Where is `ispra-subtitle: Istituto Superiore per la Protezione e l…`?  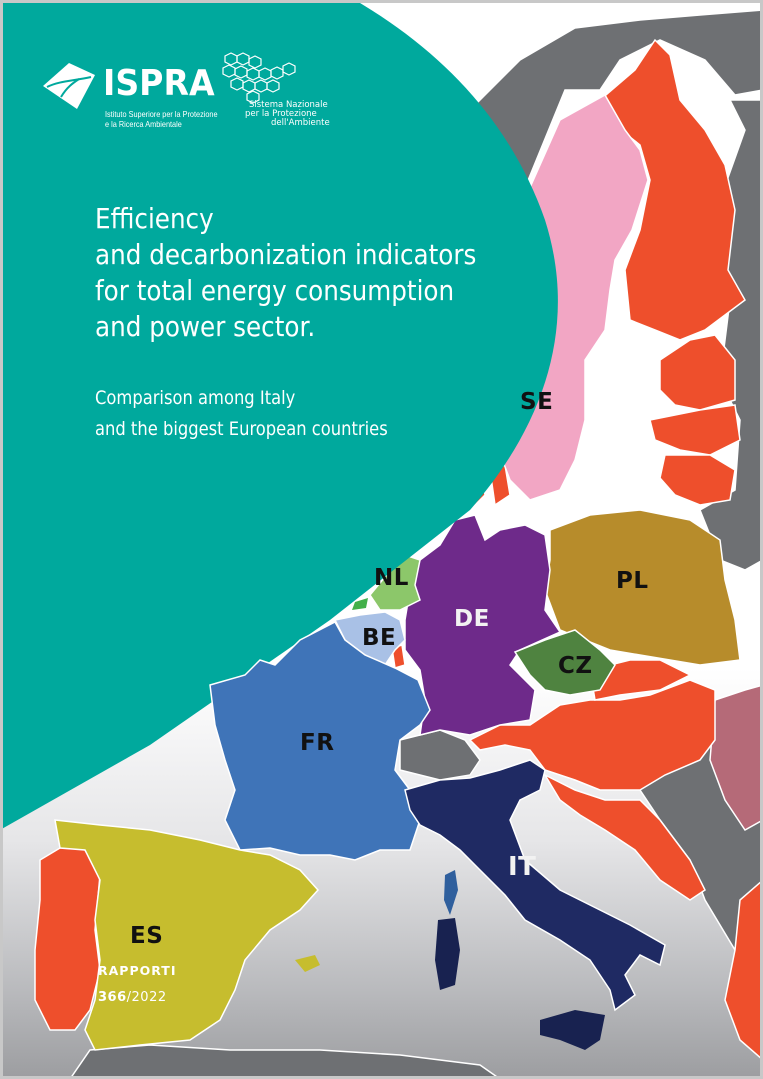 ispra-subtitle: Istituto Superiore per la Protezione e l… is located at coordinates (161, 119).